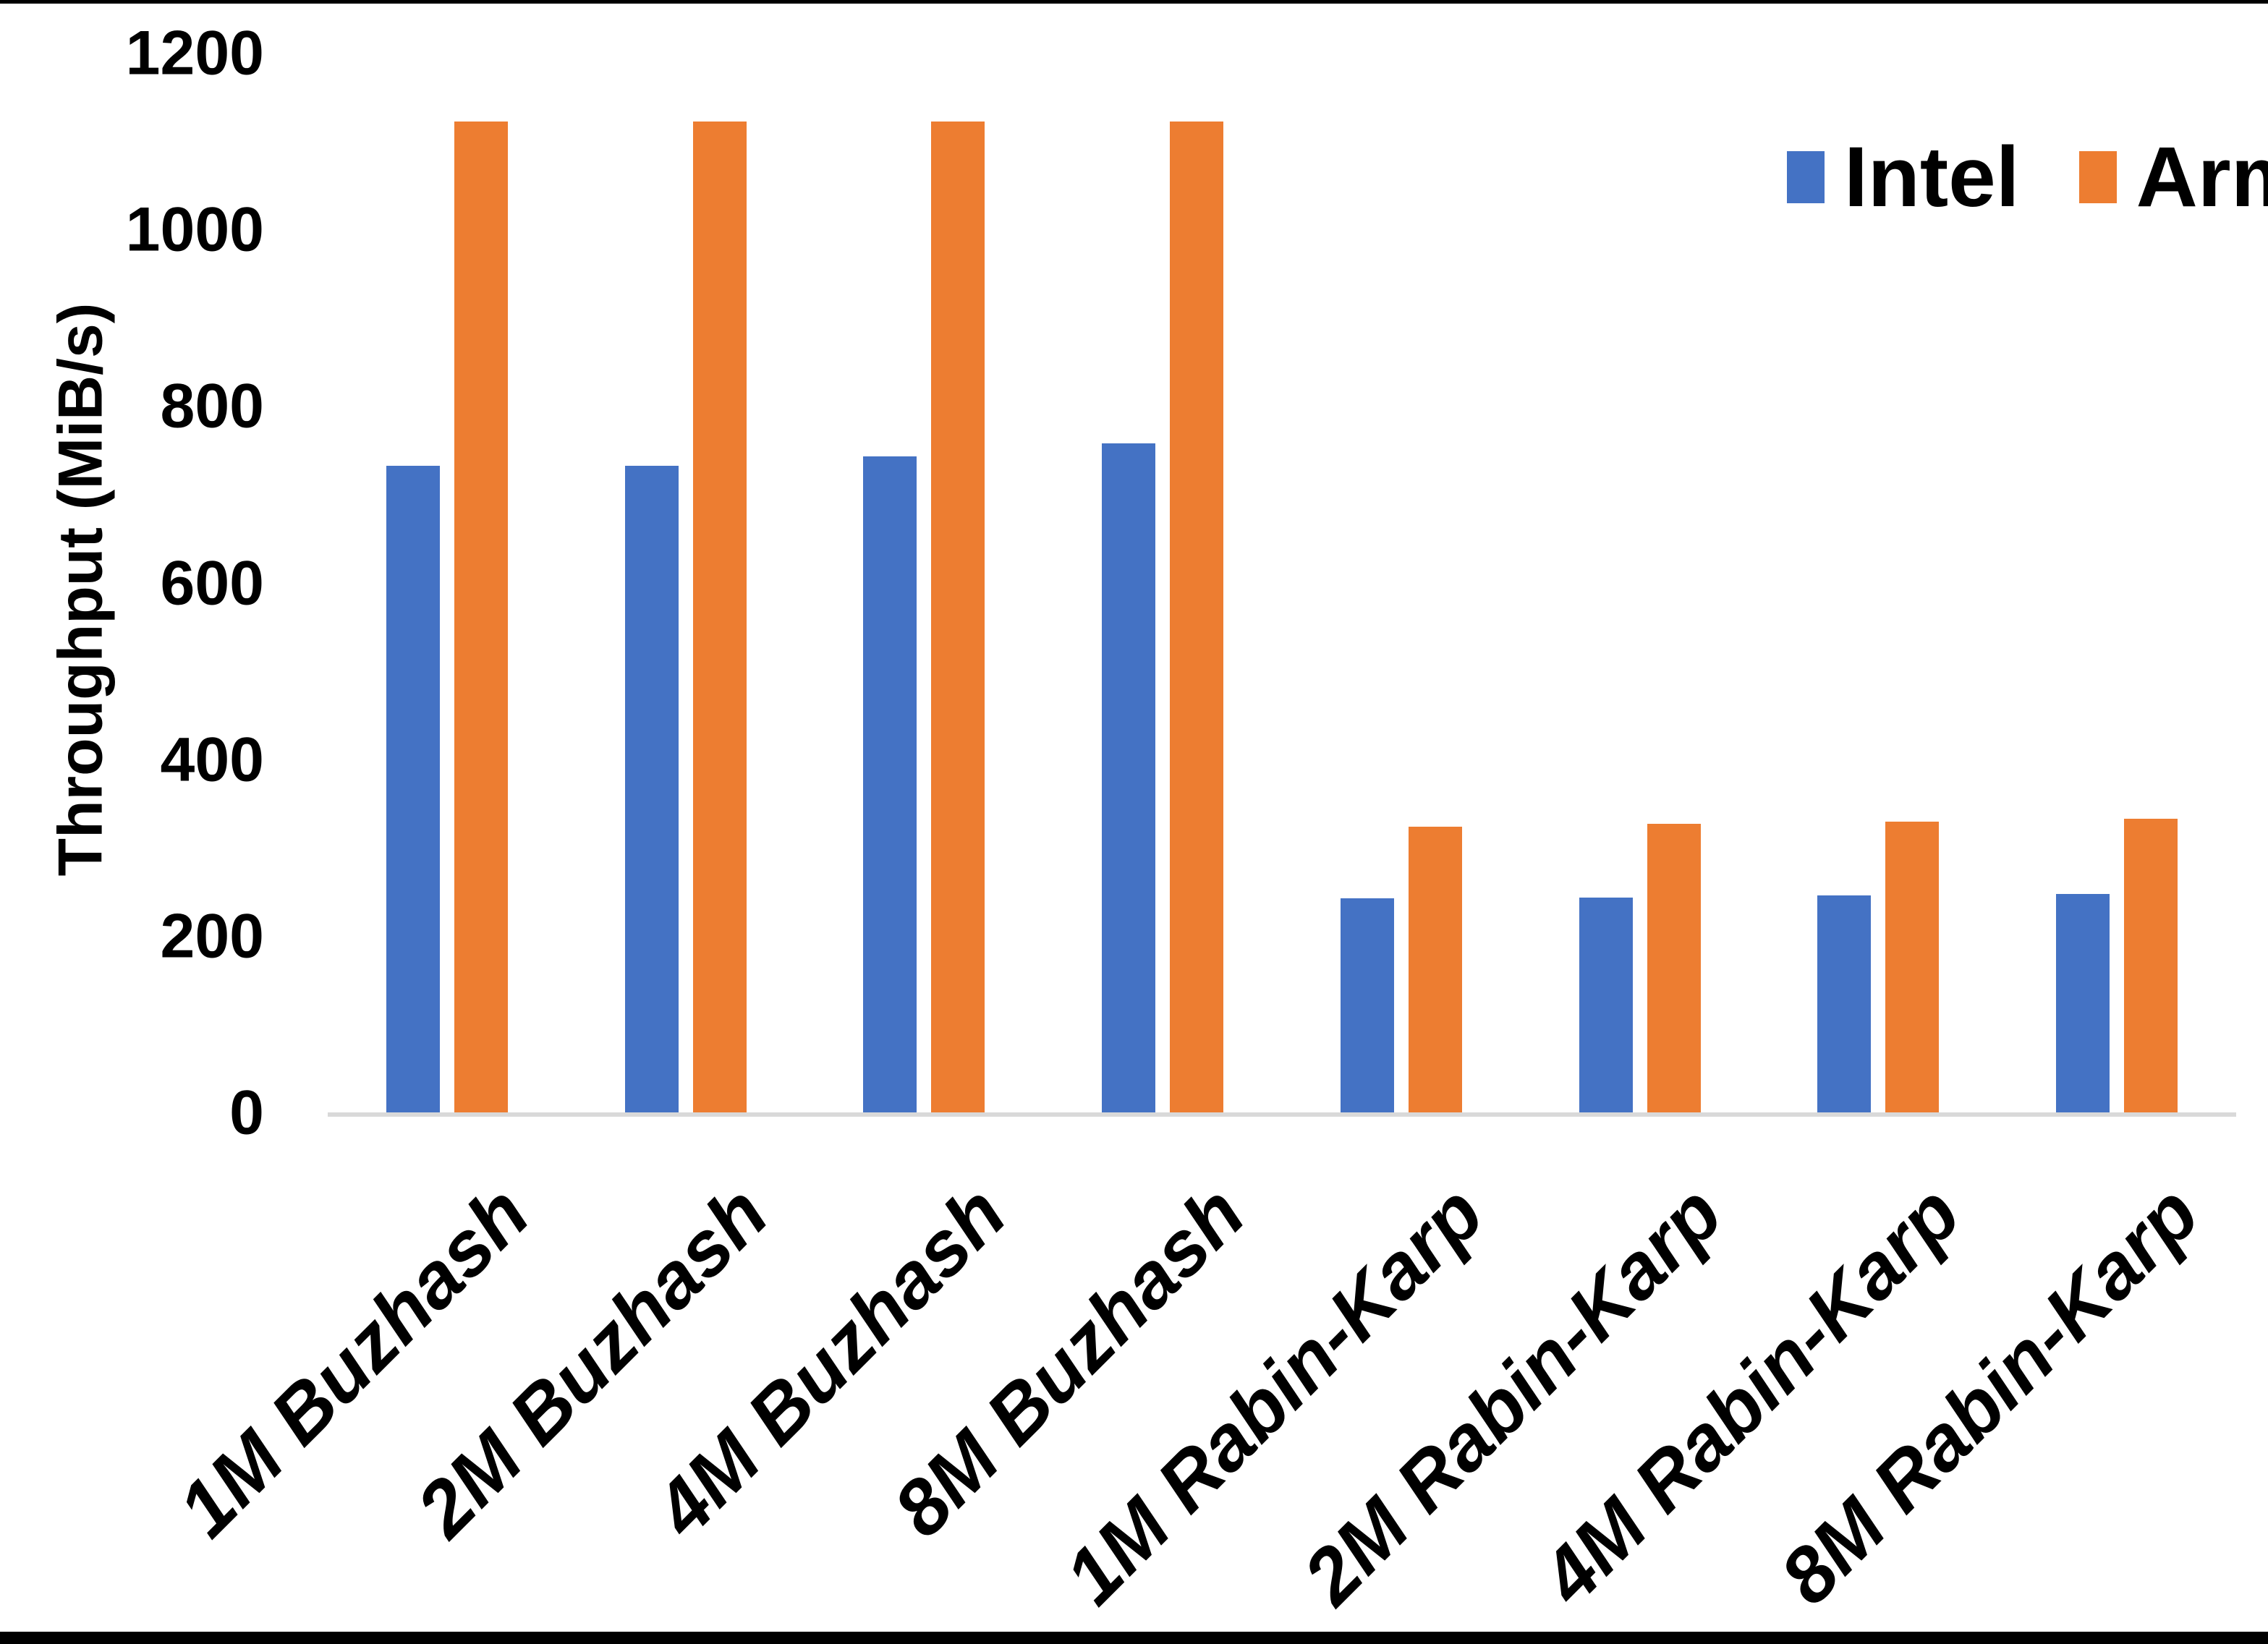 The height and width of the screenshot is (1644, 2268). I want to click on top-border, so click(1134, 2).